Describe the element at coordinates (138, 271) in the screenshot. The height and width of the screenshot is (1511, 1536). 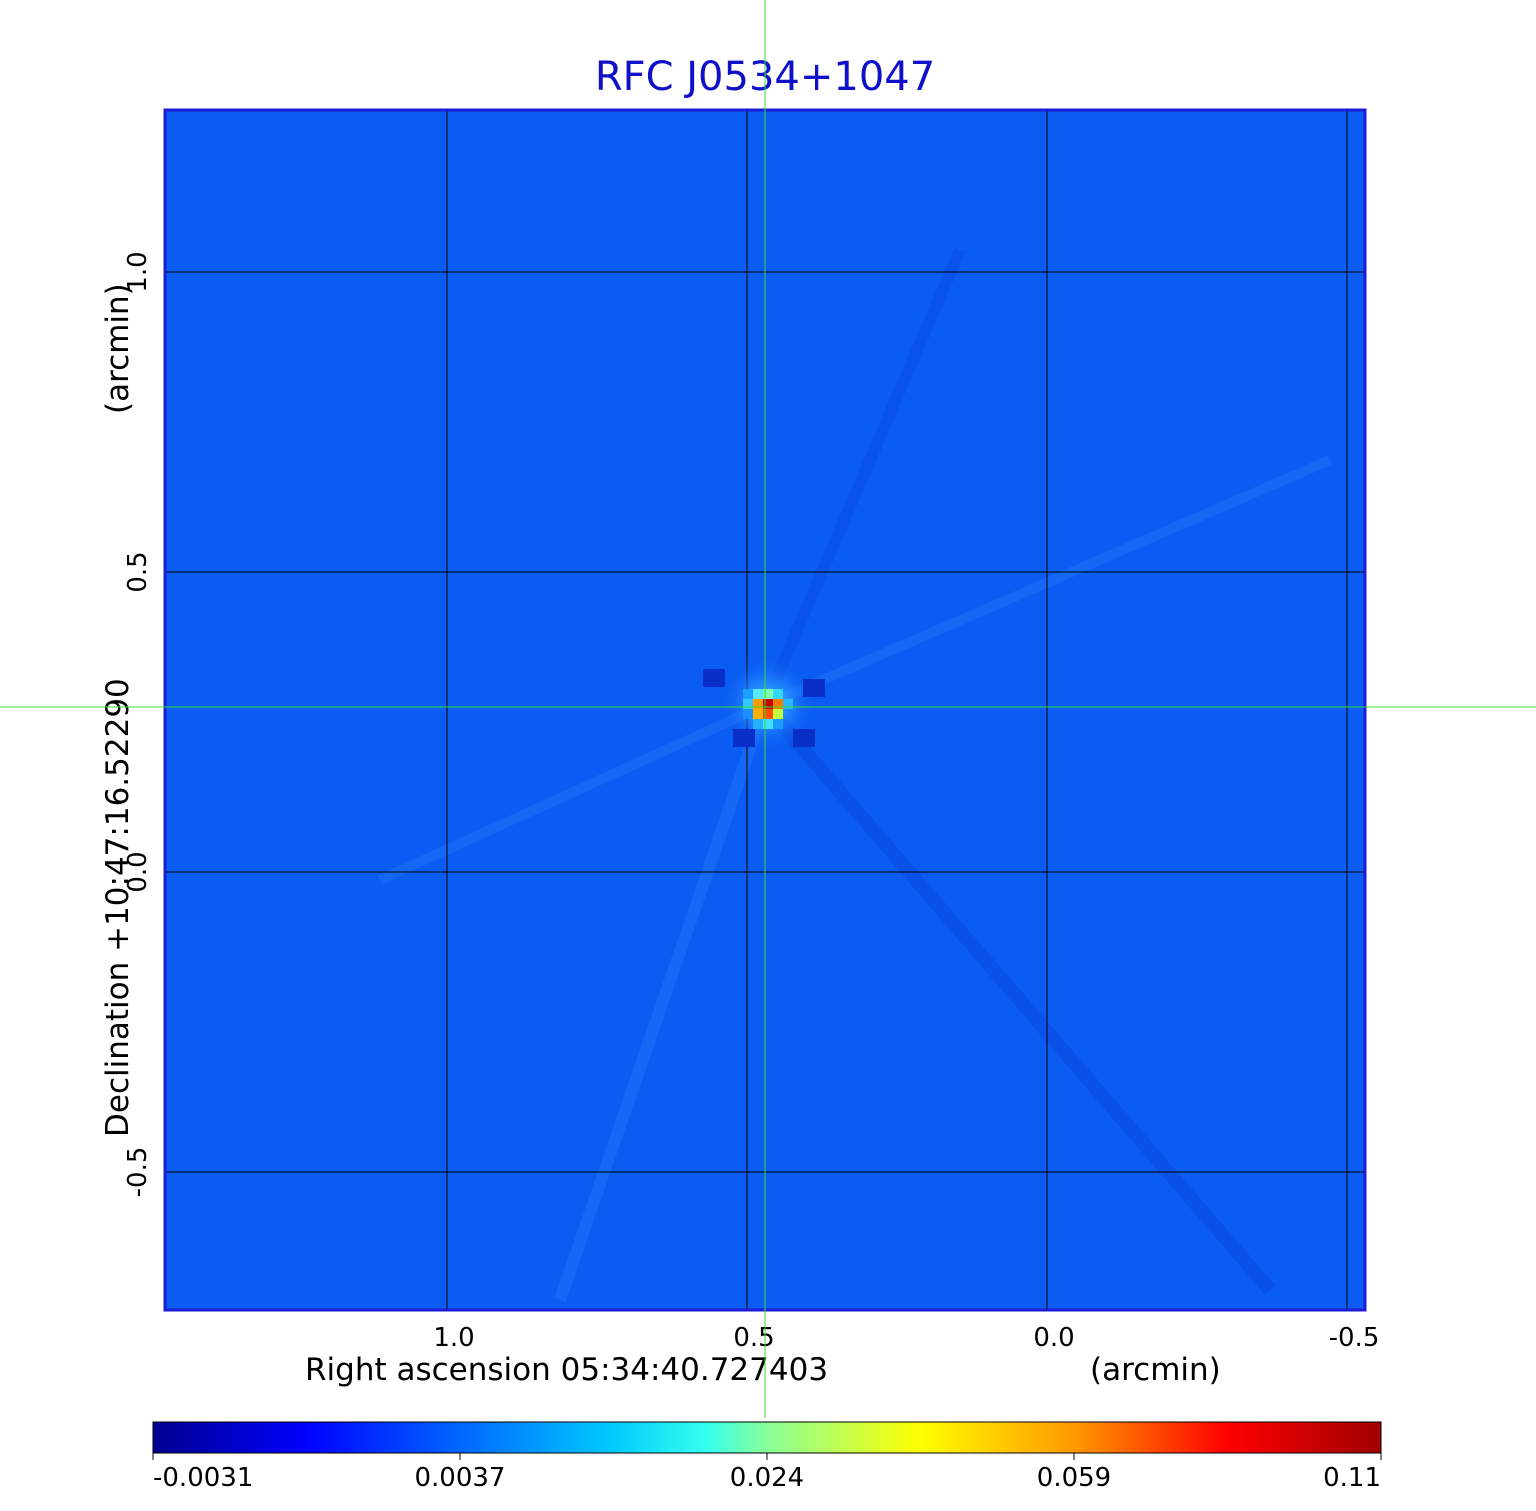
I see `y-tick-label: 1.0` at that location.